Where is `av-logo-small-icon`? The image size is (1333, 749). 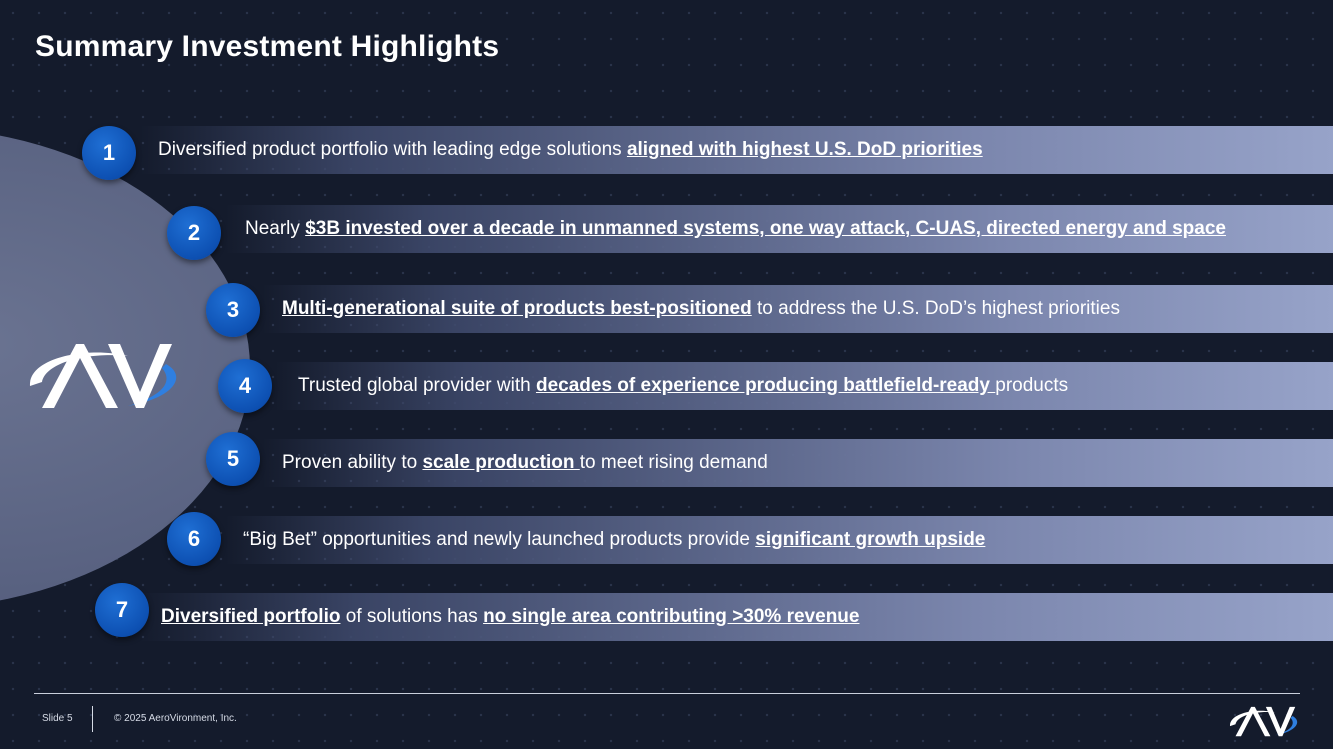
av-logo-small-icon is located at coordinates (1263, 721).